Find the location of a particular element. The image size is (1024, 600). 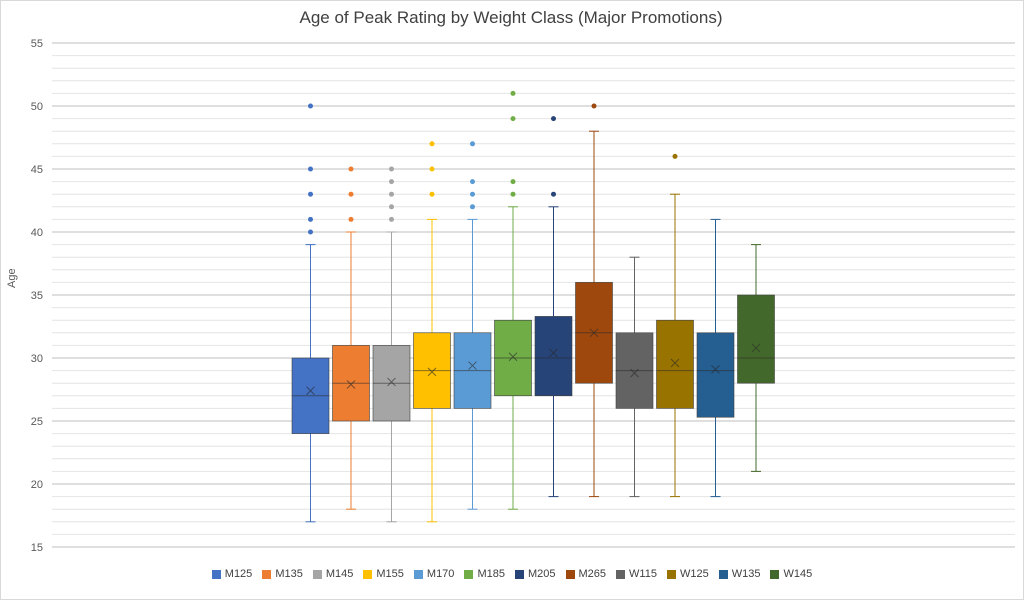

y-tick-label: 50 is located at coordinates (37, 107).